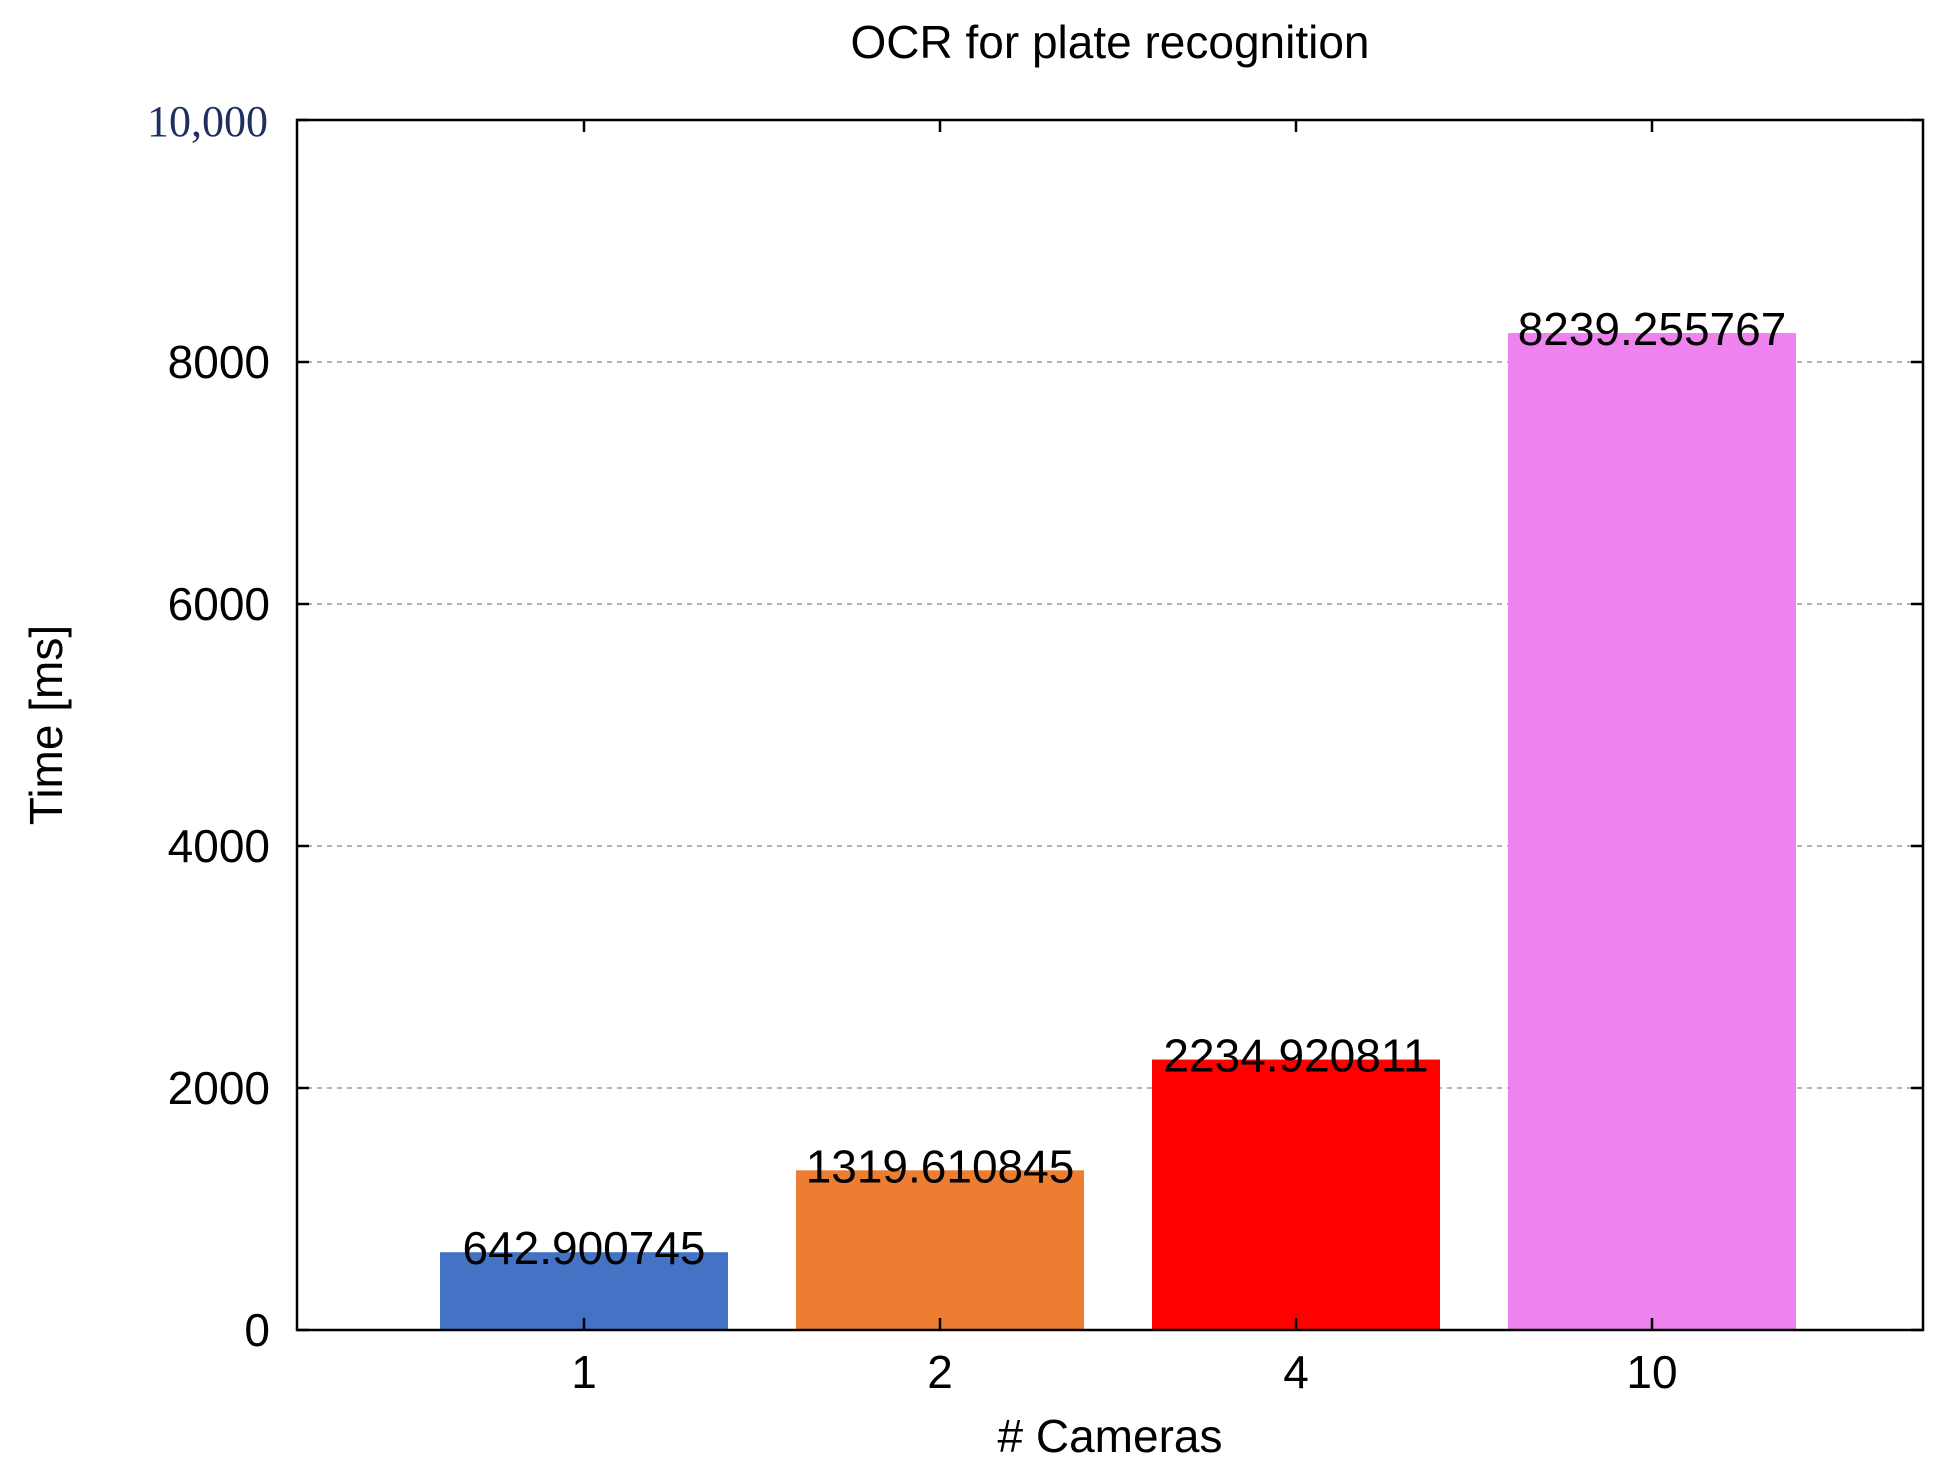  I want to click on y-tick-label: 6000, so click(219, 604).